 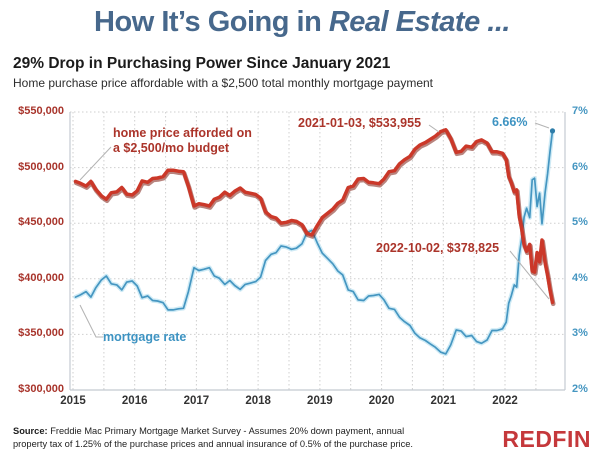 I want to click on left-axis-tick: $350,000, so click(x=41, y=333).